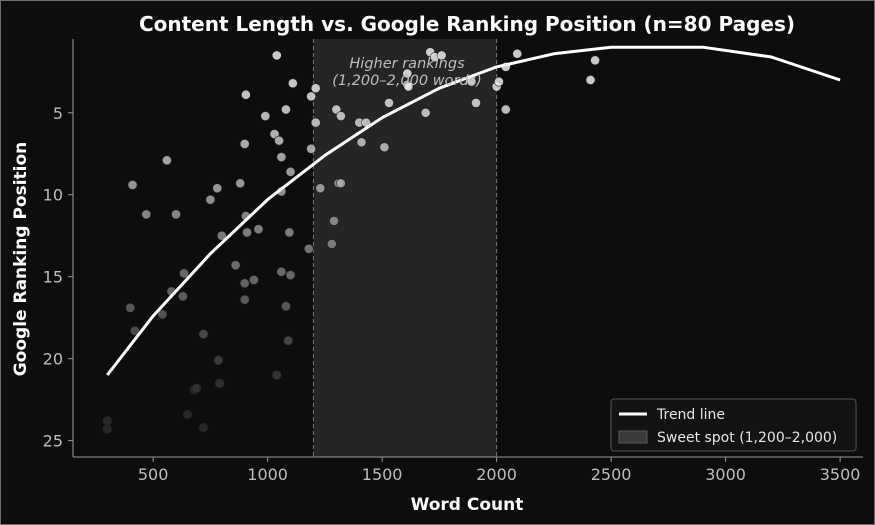 The width and height of the screenshot is (875, 525). What do you see at coordinates (58, 113) in the screenshot?
I see `y-tick-label: 5` at bounding box center [58, 113].